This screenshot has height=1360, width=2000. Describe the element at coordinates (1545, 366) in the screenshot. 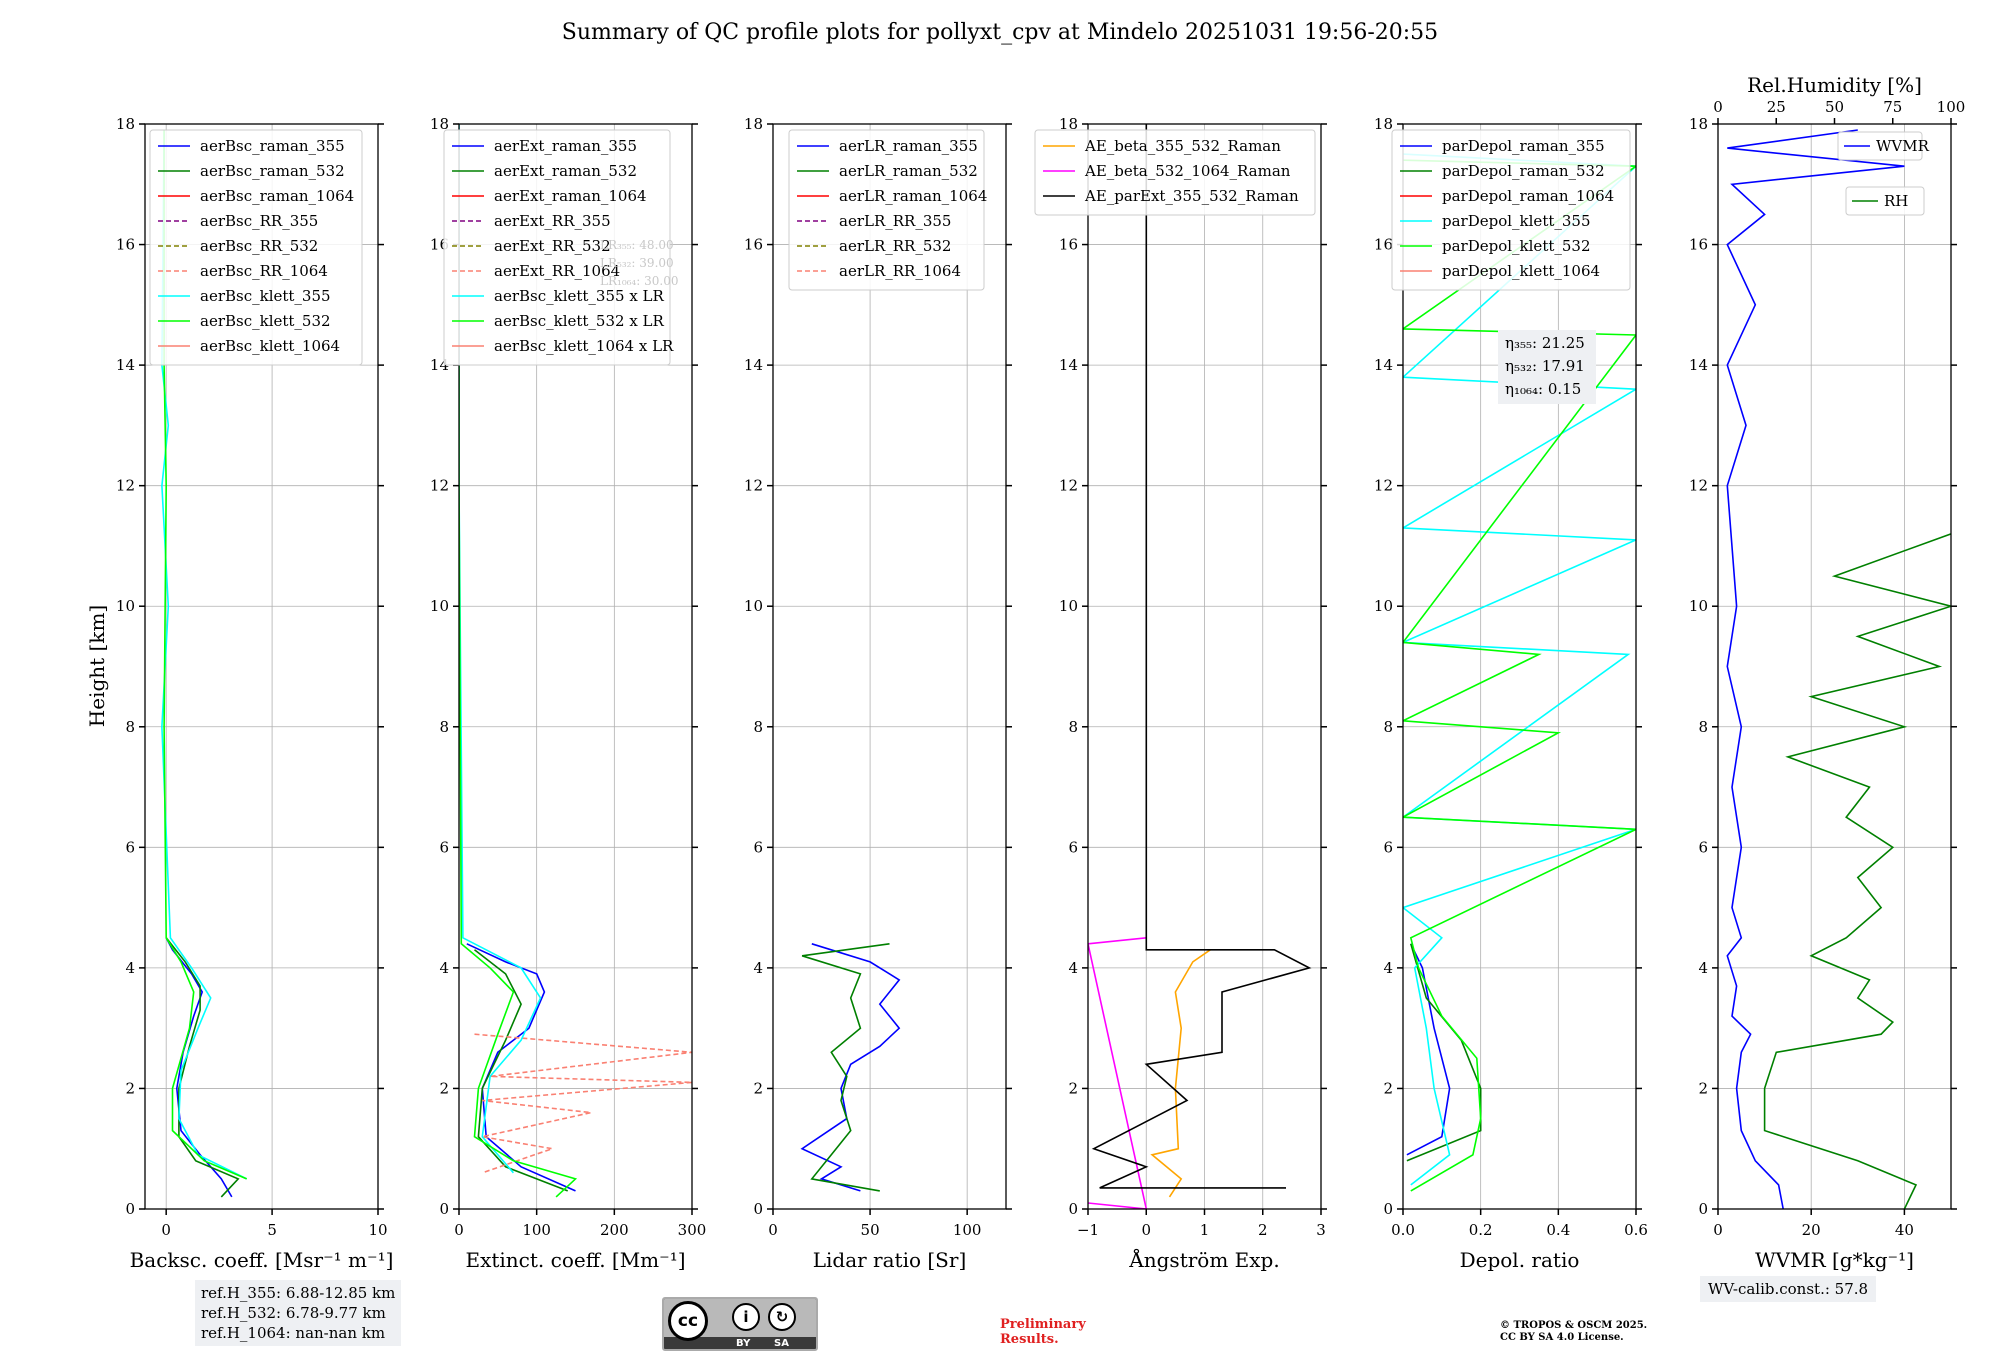

I see `eta-annotation: η₅₃₂: 17.91` at that location.